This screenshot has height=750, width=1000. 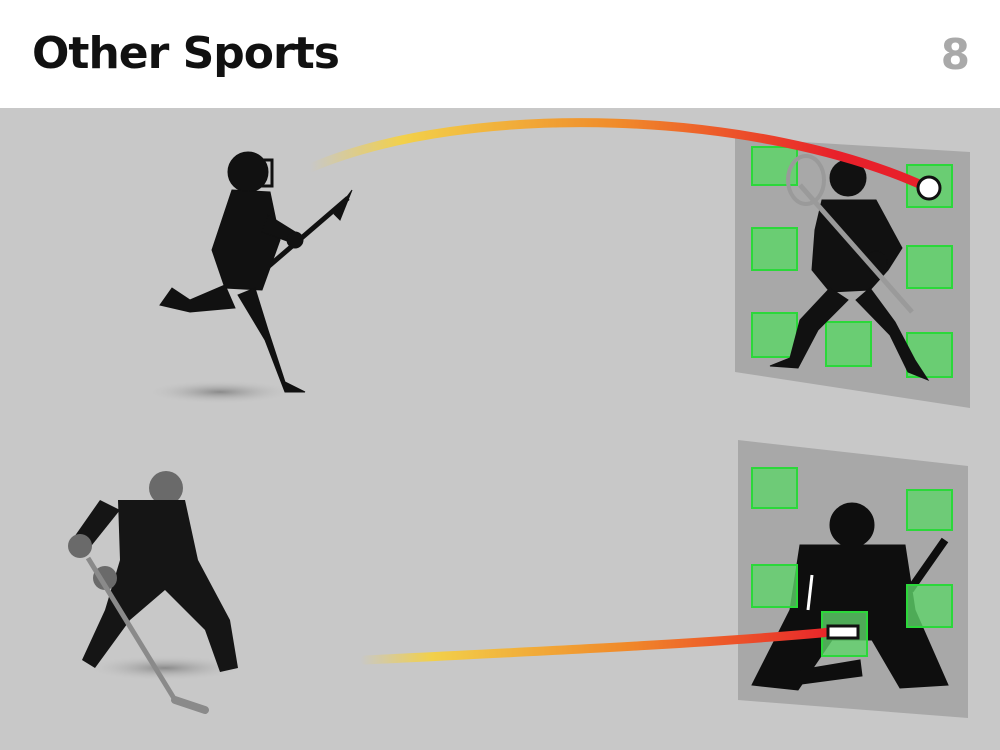 I want to click on lacrosse-goalie-icon, so click(x=849, y=268).